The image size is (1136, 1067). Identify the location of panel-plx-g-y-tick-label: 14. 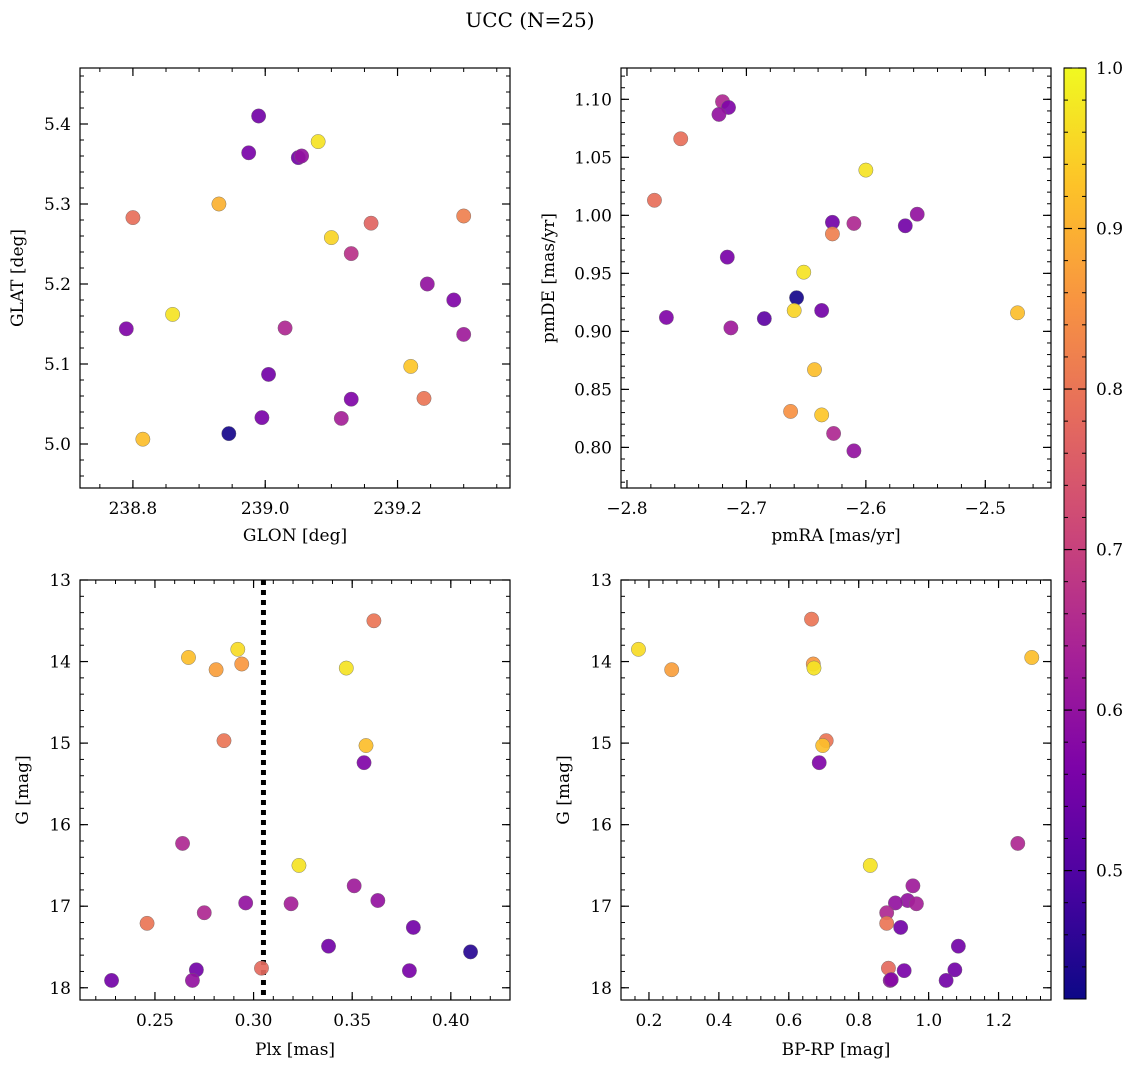
(60, 663).